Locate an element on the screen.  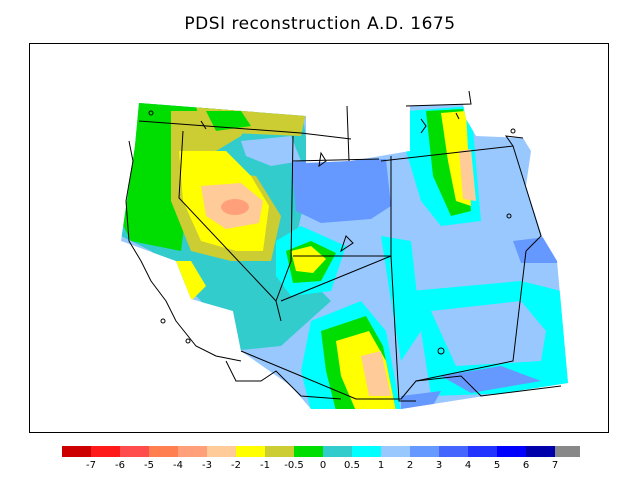
yellow-central is located at coordinates (308, 259).